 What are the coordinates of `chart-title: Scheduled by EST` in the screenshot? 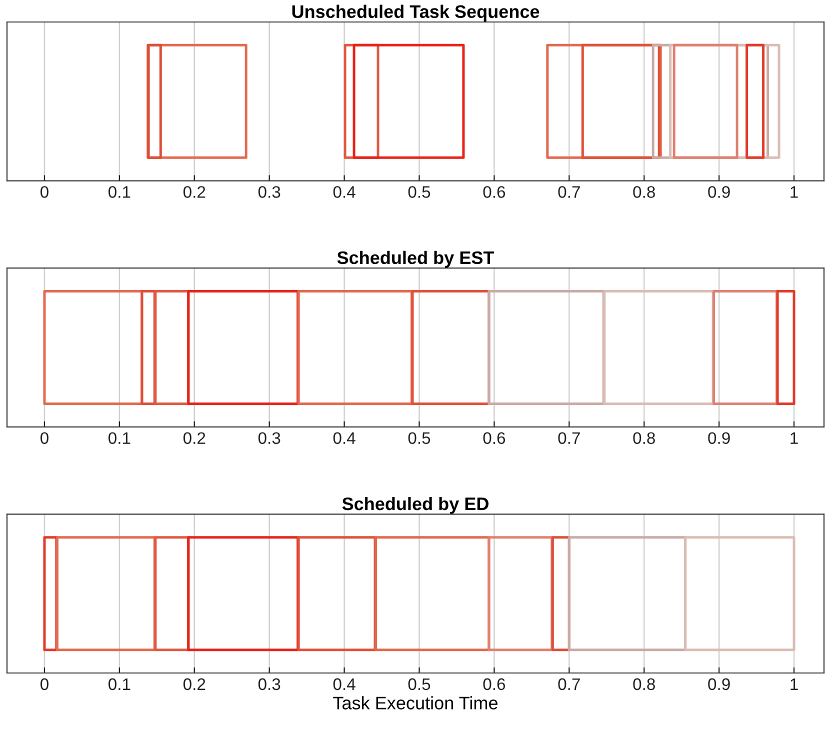 It's located at (415, 259).